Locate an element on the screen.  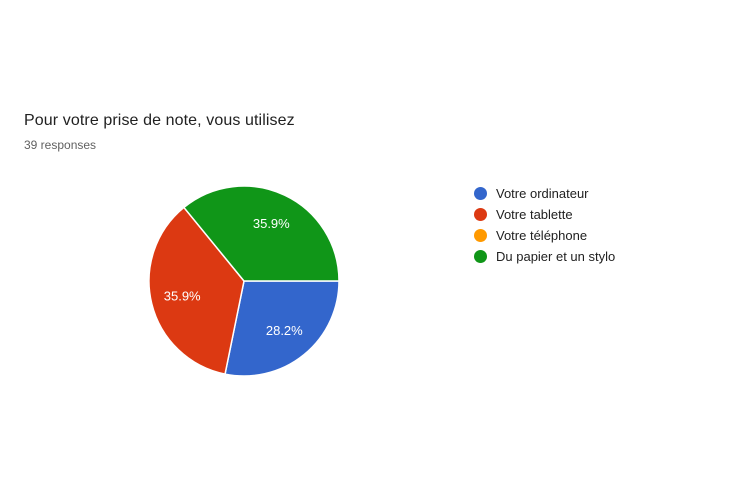
response-count: 39 responses is located at coordinates (60, 145).